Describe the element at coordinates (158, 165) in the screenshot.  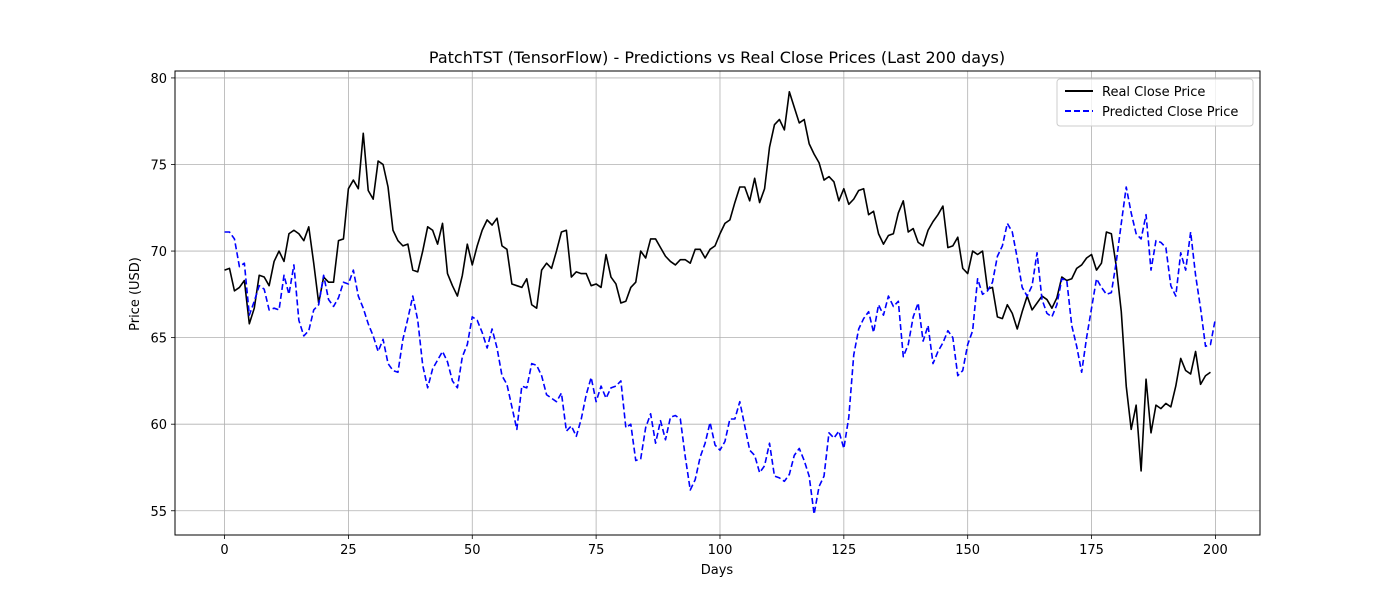
I see `y-tick-label: 75` at that location.